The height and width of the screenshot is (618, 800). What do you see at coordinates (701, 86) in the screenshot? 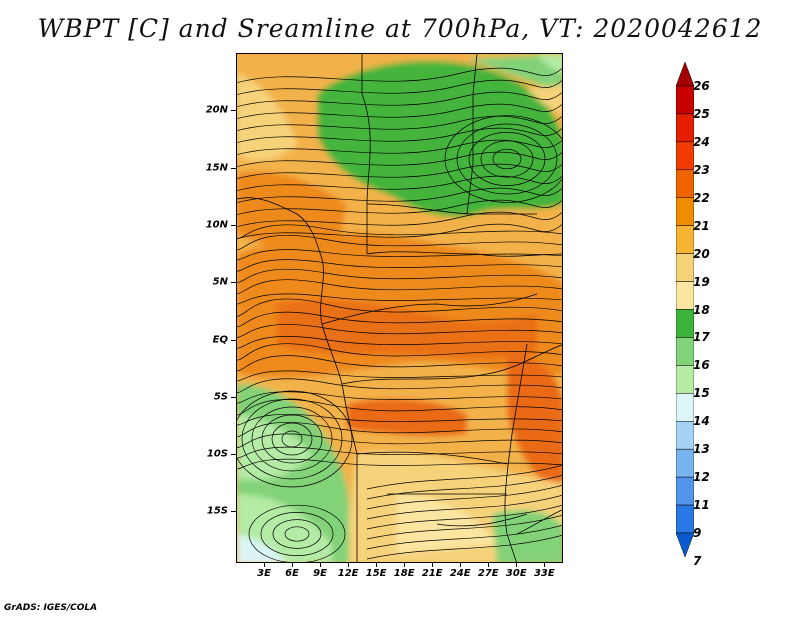
I see `colorbar-label: 26` at bounding box center [701, 86].